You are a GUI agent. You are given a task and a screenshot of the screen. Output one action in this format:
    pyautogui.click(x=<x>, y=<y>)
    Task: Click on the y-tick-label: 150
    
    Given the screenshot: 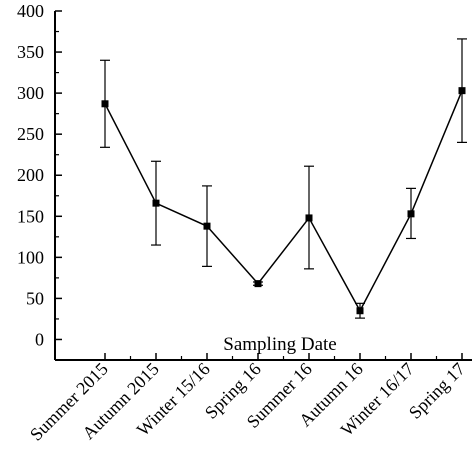 What is the action you would take?
    pyautogui.click(x=30, y=216)
    